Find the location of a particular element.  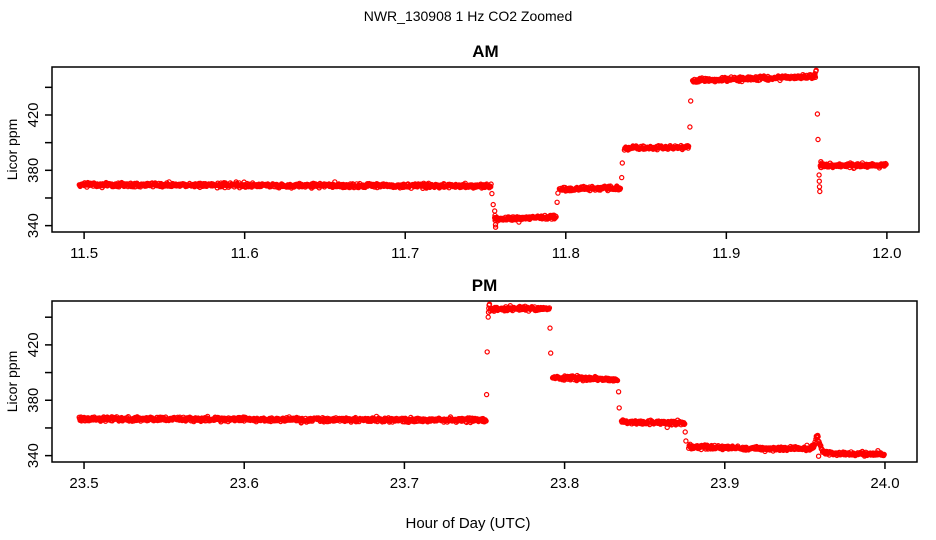

pm-y-axis-label: Licor ppm is located at coordinates (12, 381).